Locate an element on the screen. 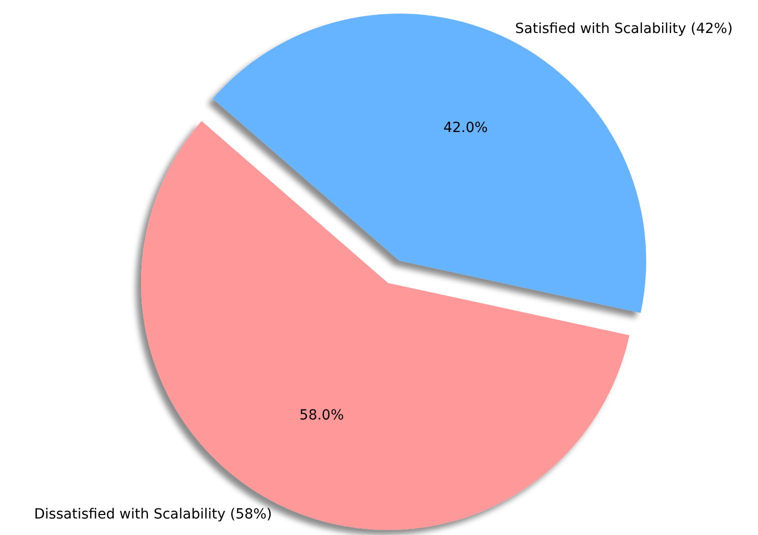  slice-label: Dissatisfied with Scalability (58%) is located at coordinates (153, 514).